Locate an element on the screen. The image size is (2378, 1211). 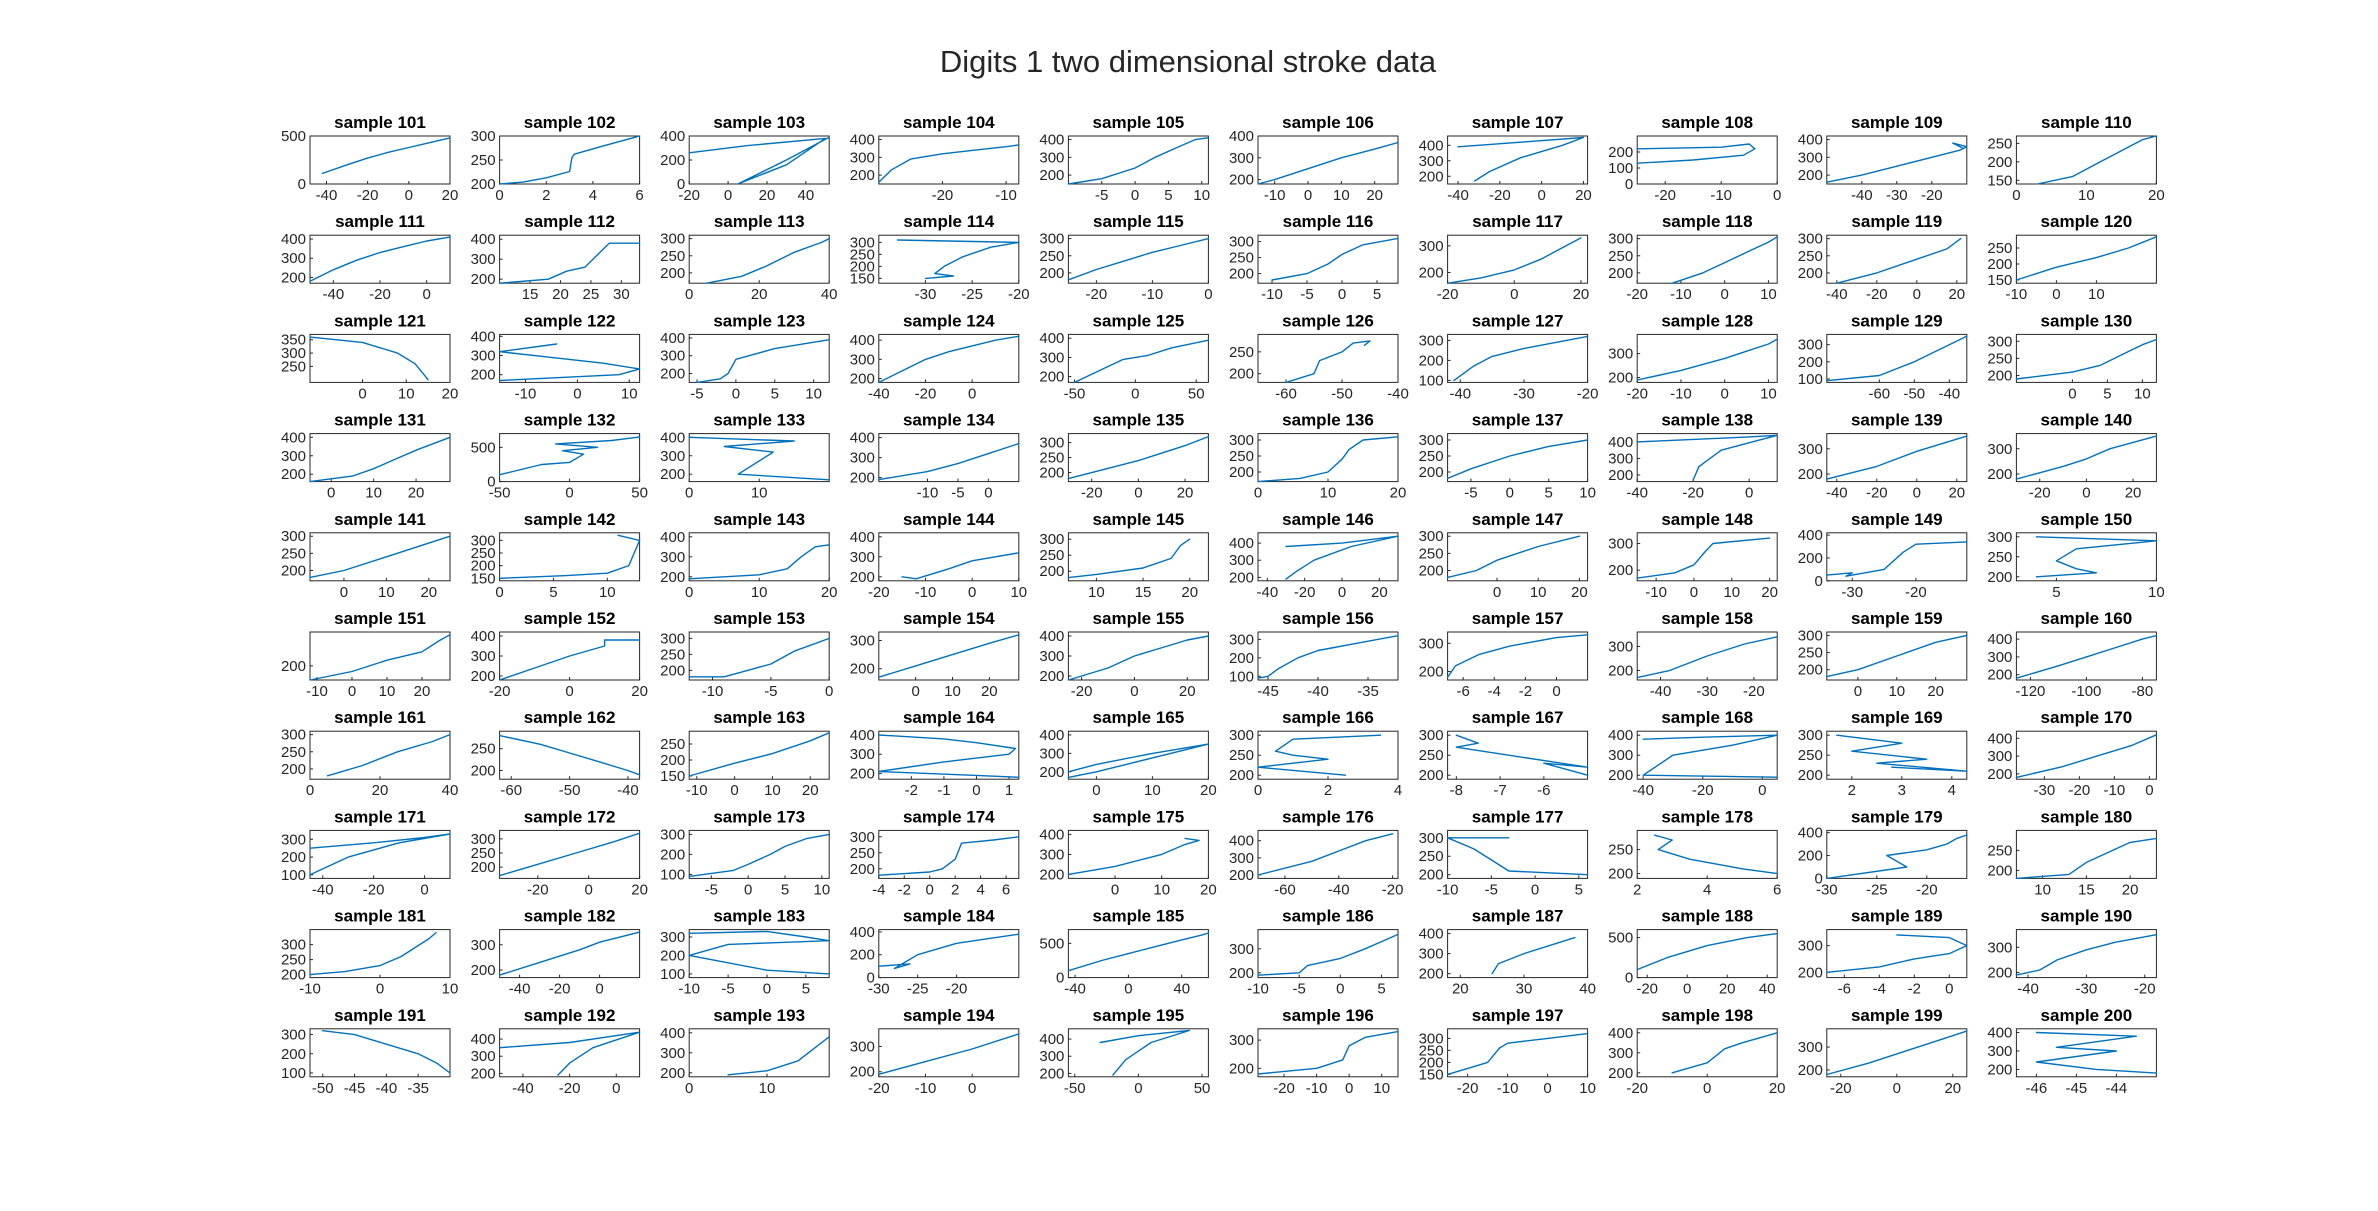
x-tick-label: -6 is located at coordinates (1462, 691).